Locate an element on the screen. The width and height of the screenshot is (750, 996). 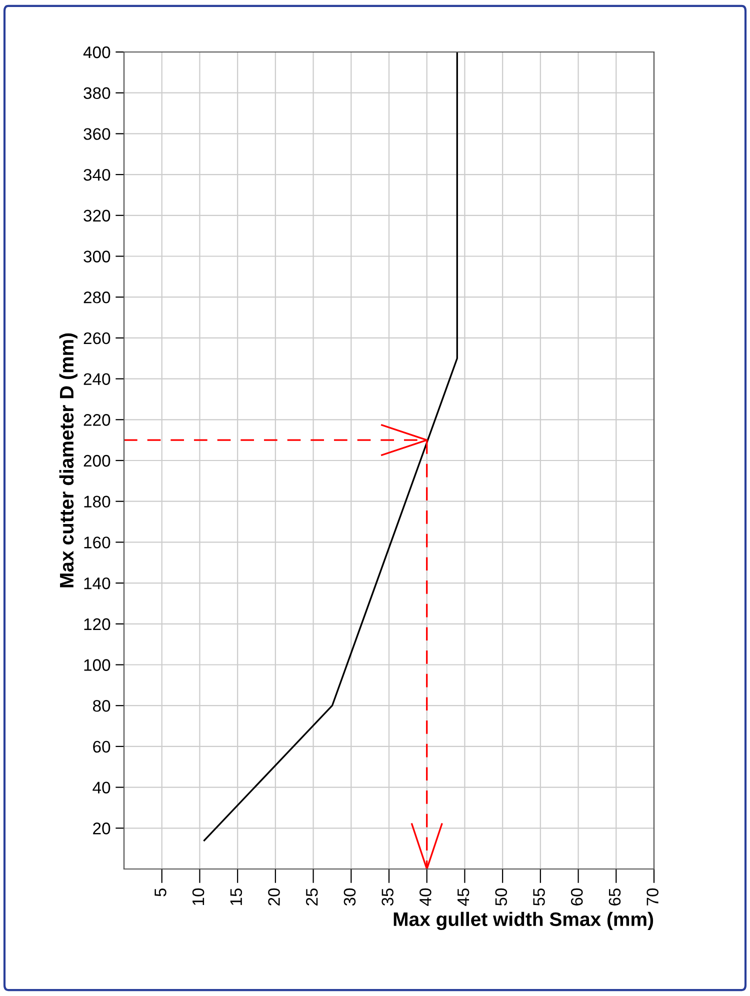
y-tick-label: 300 is located at coordinates (97, 256).